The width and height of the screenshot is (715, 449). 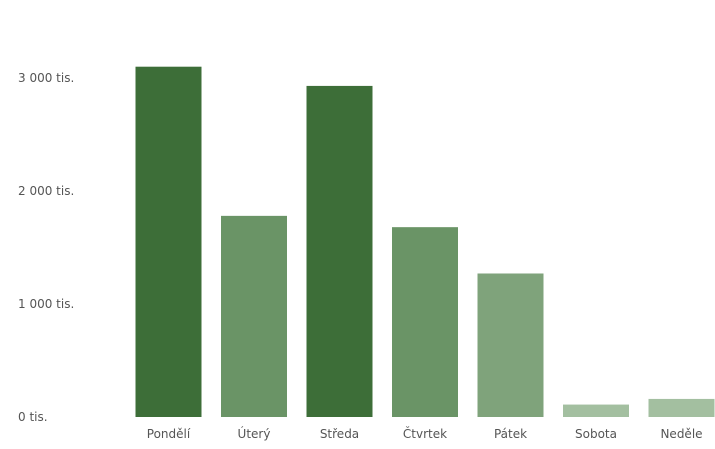 What do you see at coordinates (46, 304) in the screenshot?
I see `y-tick-label: 1 000 tis.` at bounding box center [46, 304].